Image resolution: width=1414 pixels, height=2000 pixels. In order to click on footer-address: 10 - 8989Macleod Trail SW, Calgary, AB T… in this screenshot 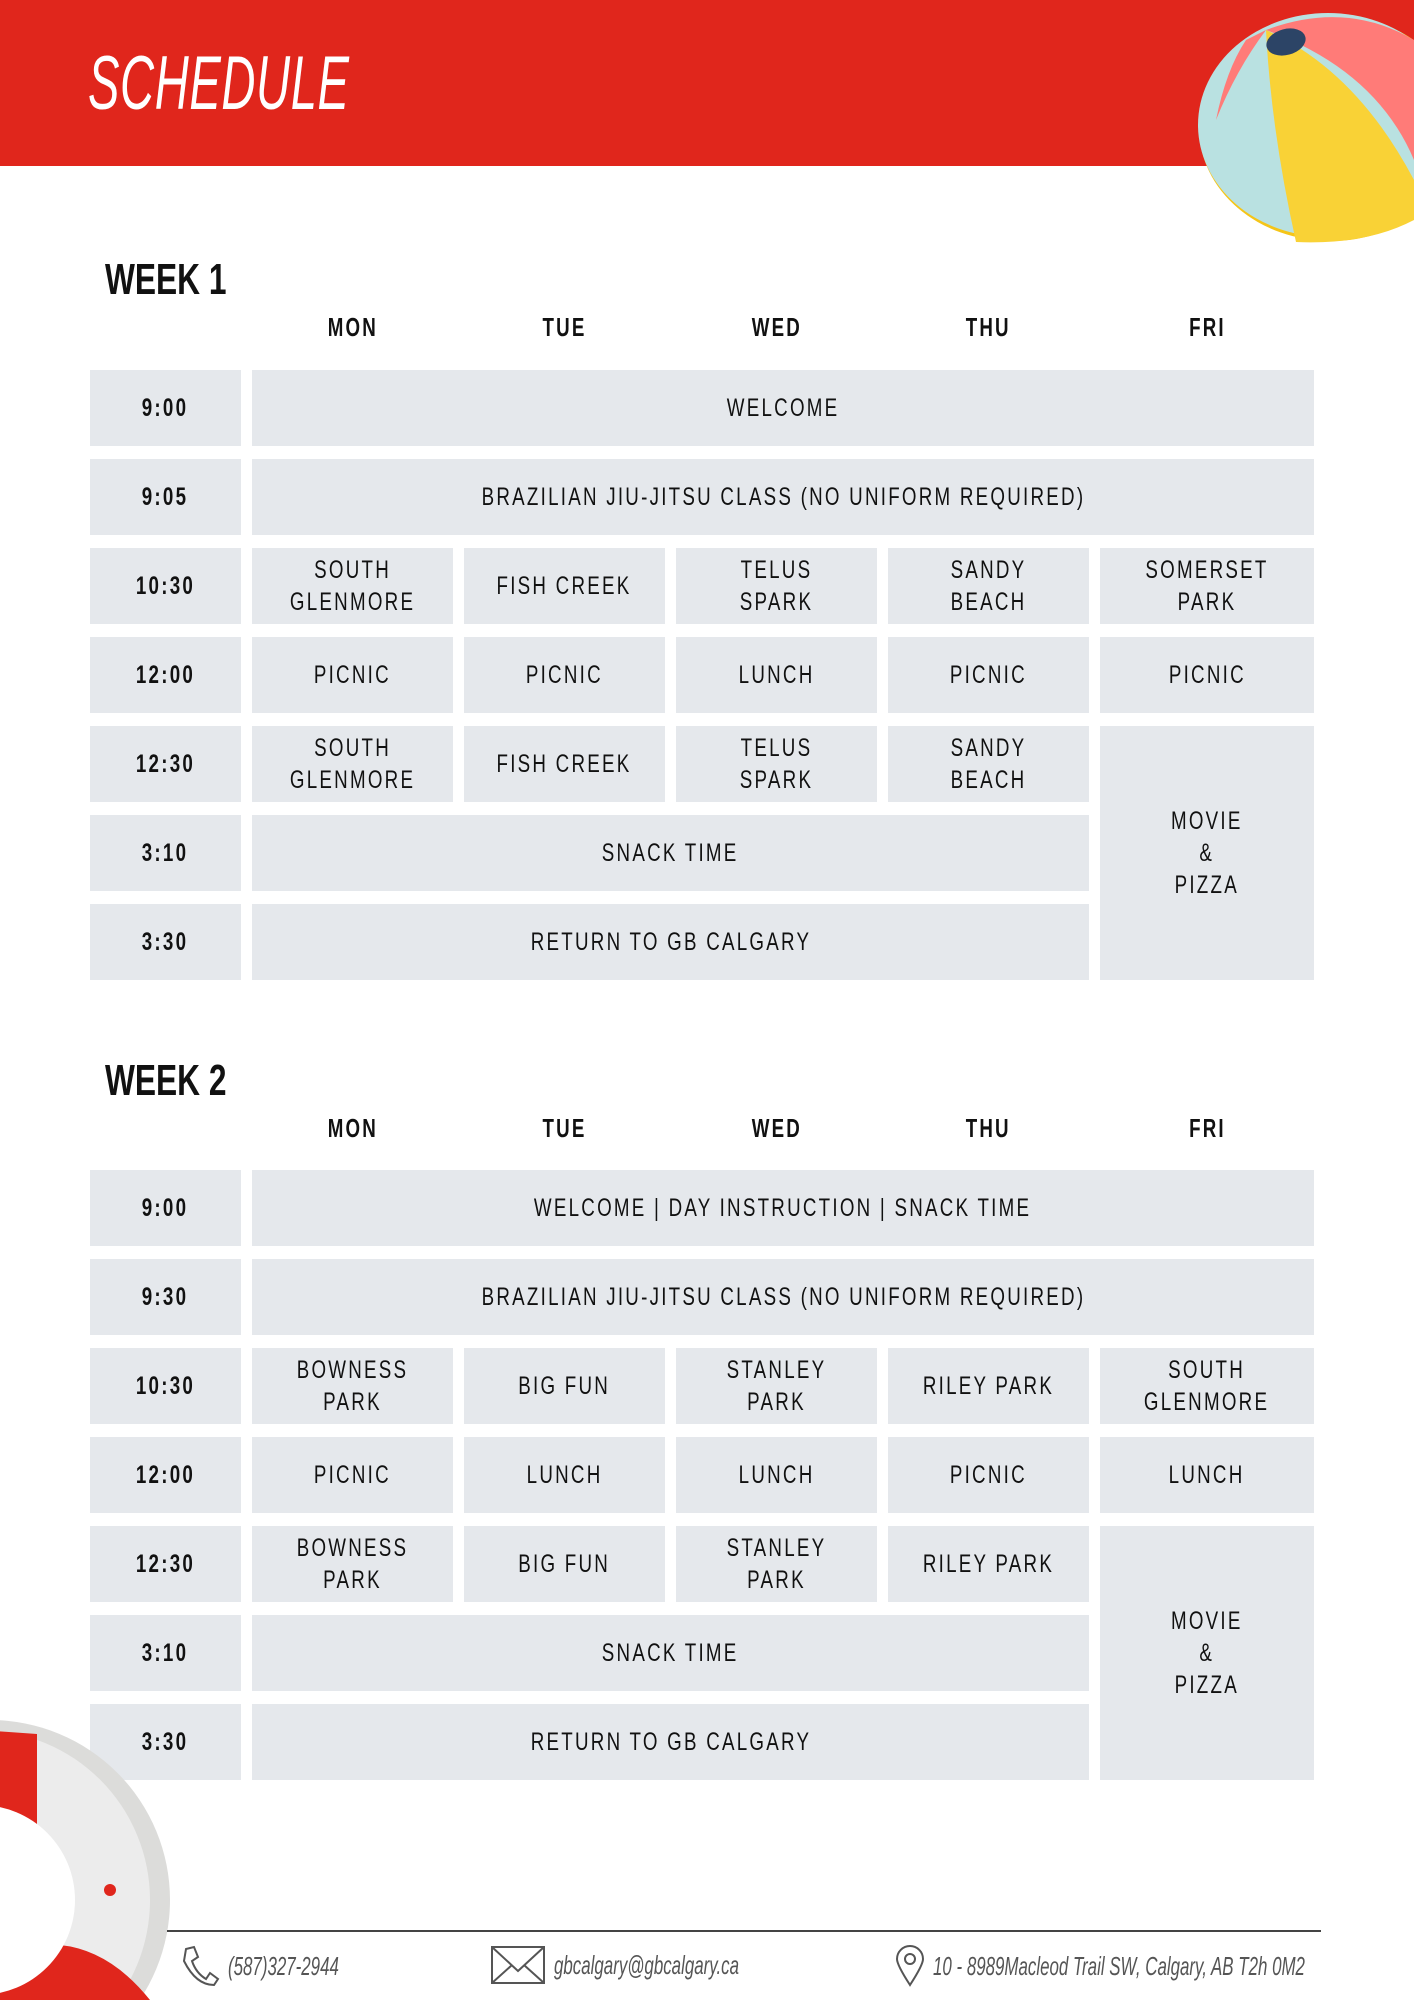, I will do `click(1154, 1966)`.